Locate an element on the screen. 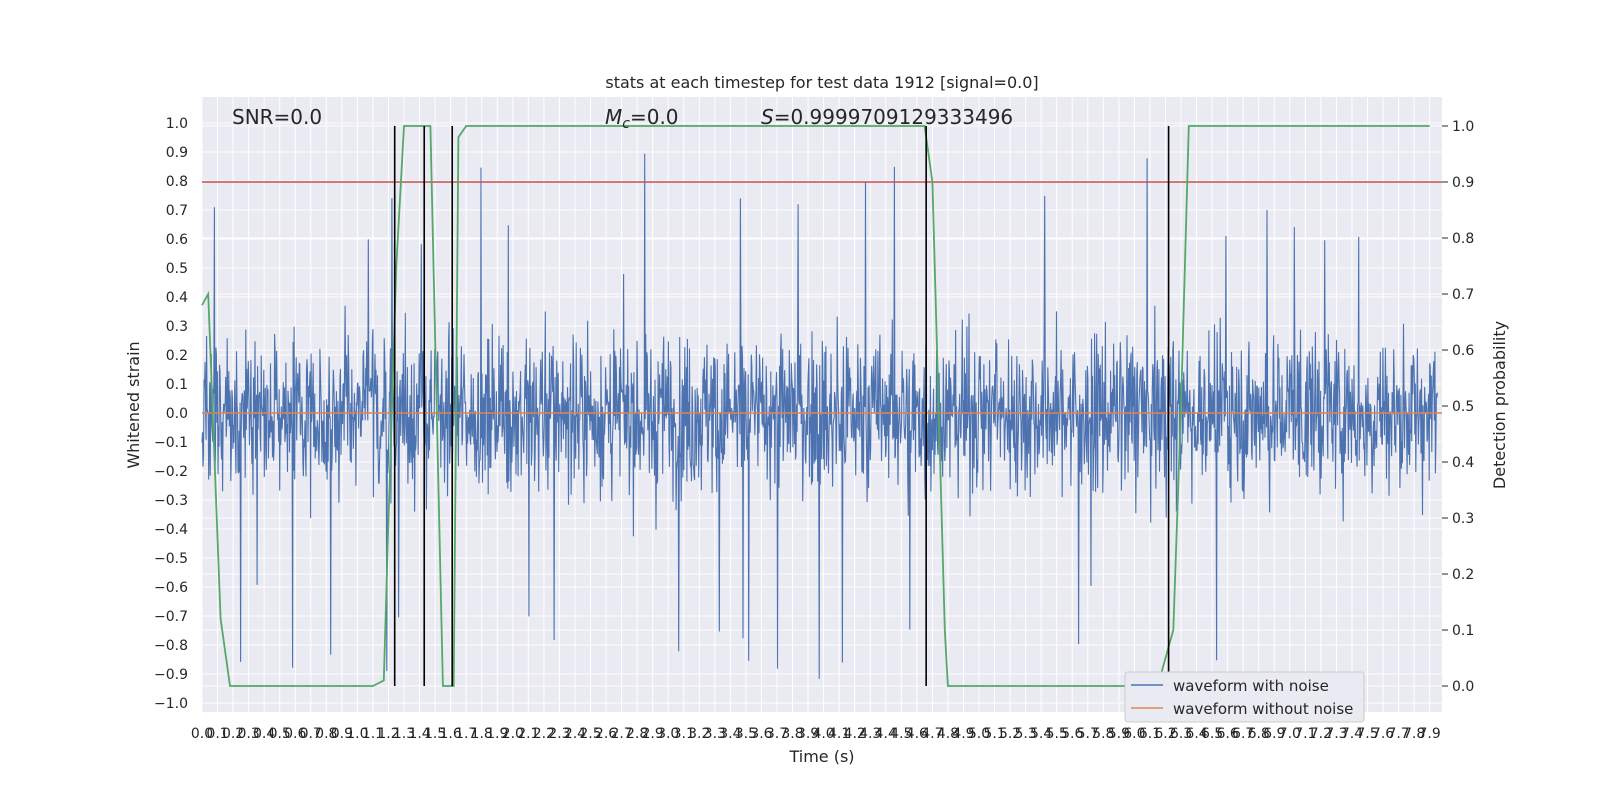  x-tick-label: 5.9 is located at coordinates (1119, 734).